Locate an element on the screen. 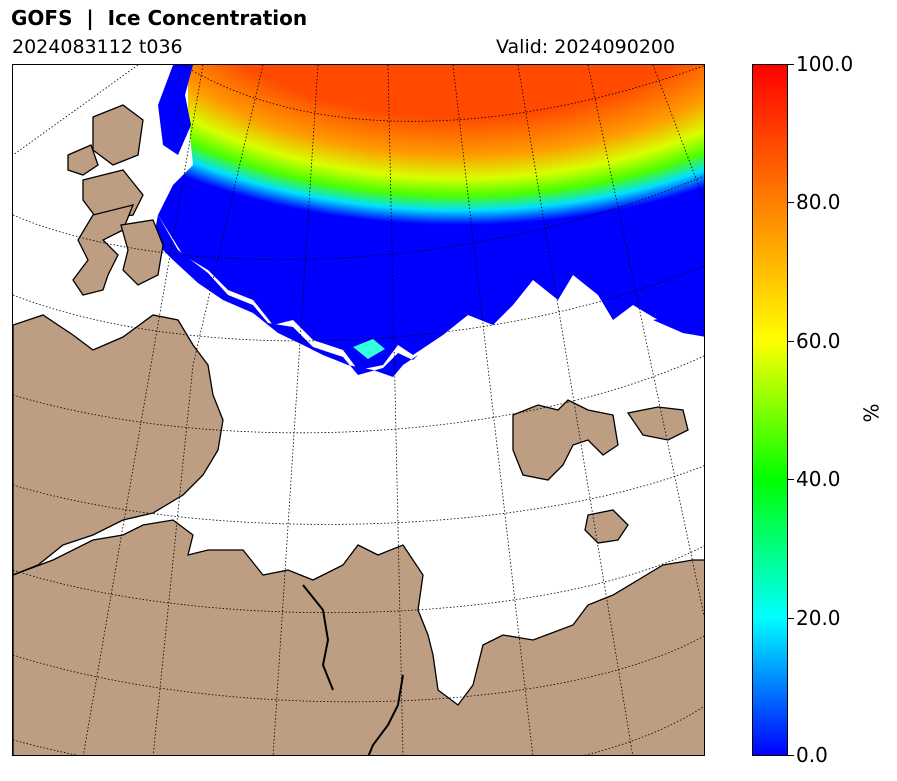  rivers is located at coordinates (353, 669).